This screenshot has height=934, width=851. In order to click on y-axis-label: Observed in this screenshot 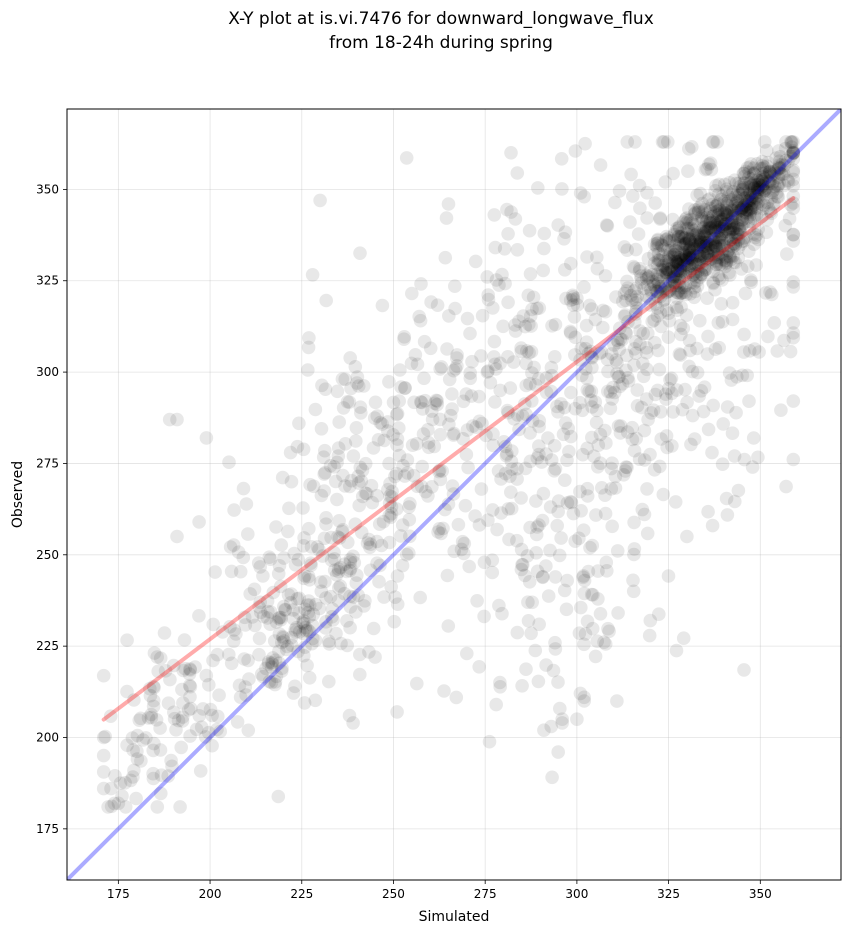, I will do `click(18, 494)`.